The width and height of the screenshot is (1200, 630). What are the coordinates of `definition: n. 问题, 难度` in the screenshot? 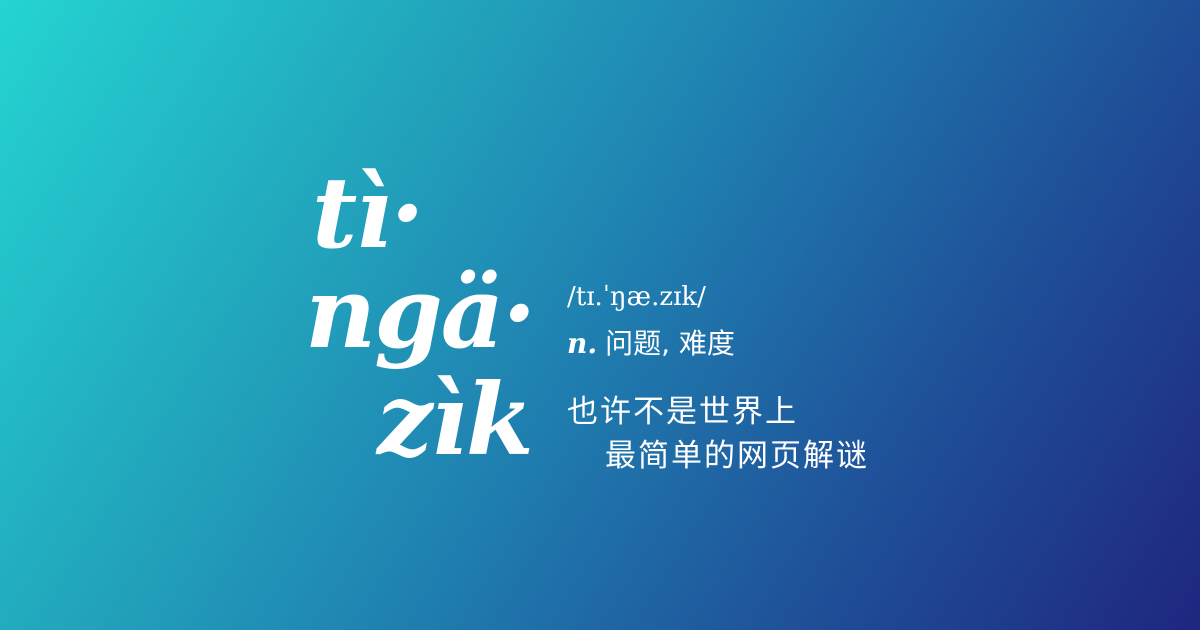 It's located at (651, 344).